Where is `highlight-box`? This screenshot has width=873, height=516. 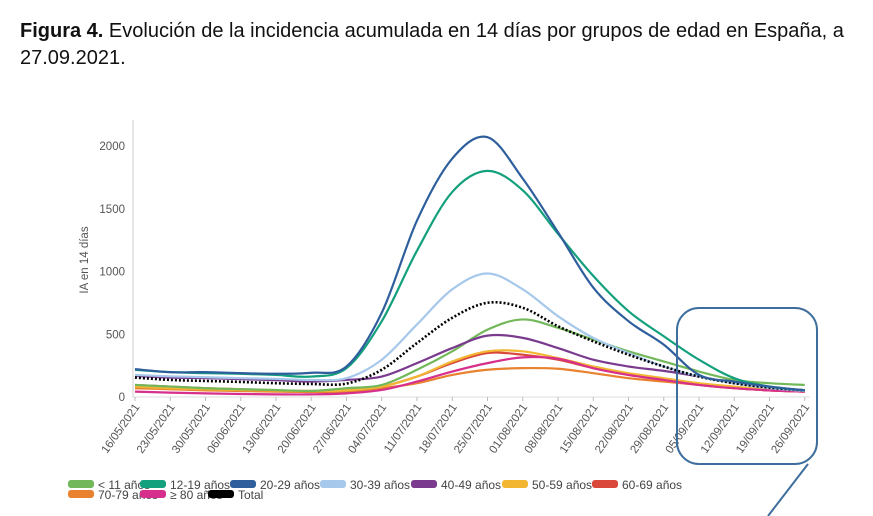 highlight-box is located at coordinates (747, 386).